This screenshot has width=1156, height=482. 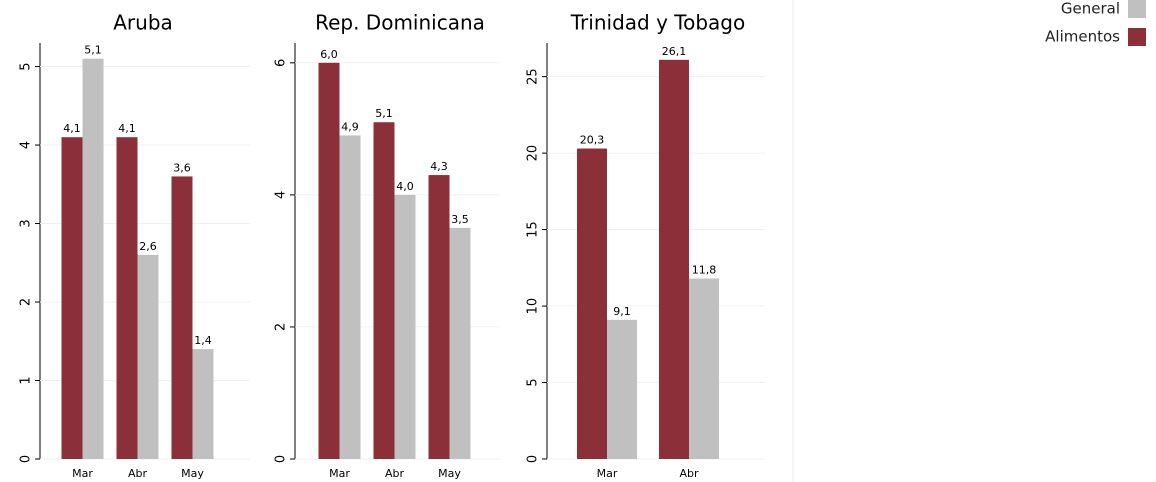 I want to click on y-tick-label: 25, so click(x=533, y=76).